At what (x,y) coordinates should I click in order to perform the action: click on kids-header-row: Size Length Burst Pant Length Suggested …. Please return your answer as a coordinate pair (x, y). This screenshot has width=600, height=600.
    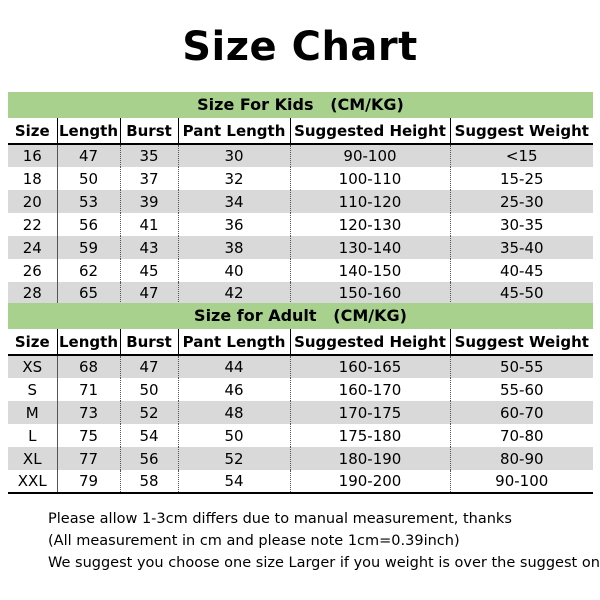
    Looking at the image, I should click on (300, 131).